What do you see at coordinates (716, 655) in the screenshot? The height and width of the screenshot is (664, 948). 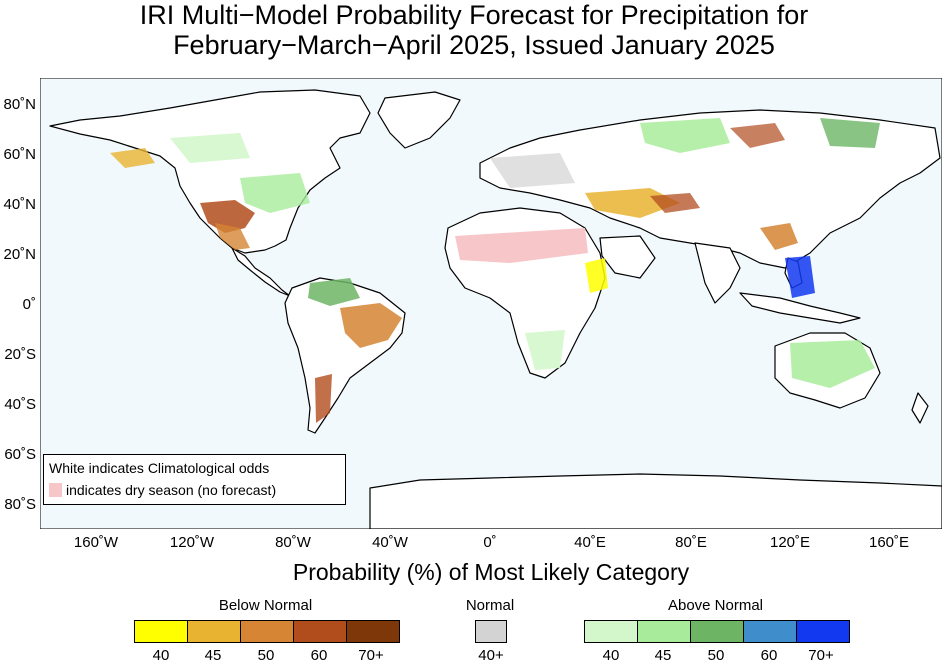 I see `above-tick: 50` at bounding box center [716, 655].